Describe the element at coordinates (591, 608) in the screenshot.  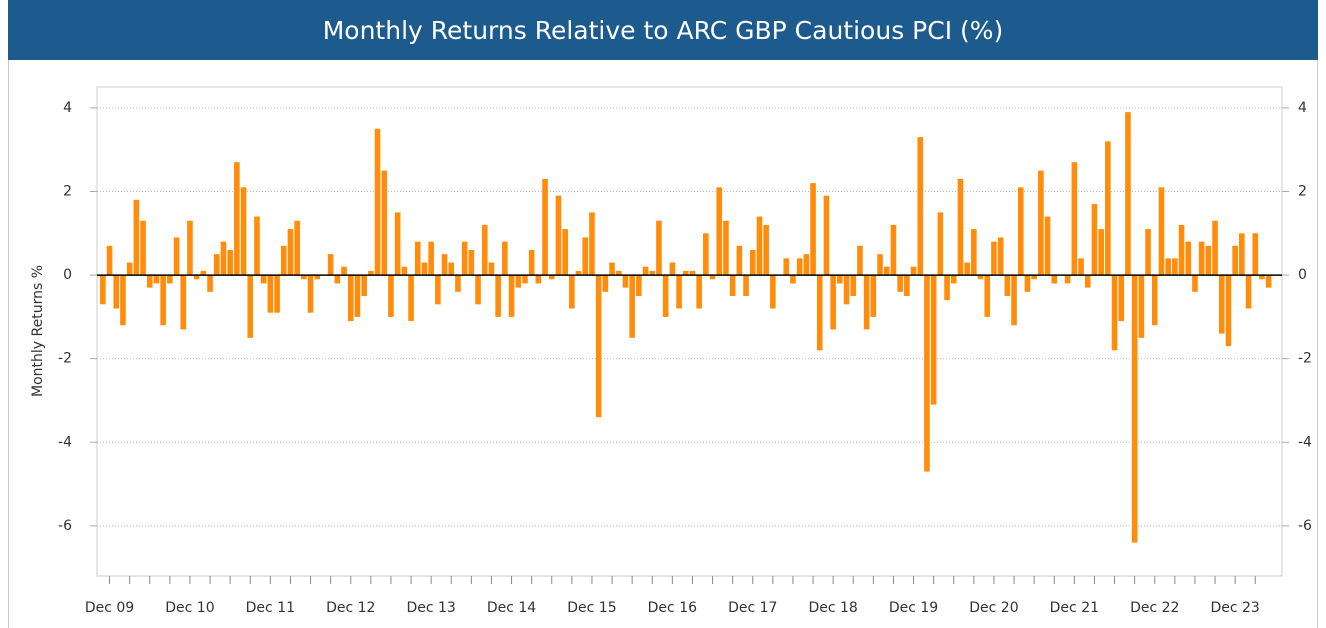
I see `x-tick-label: Dec 15` at that location.